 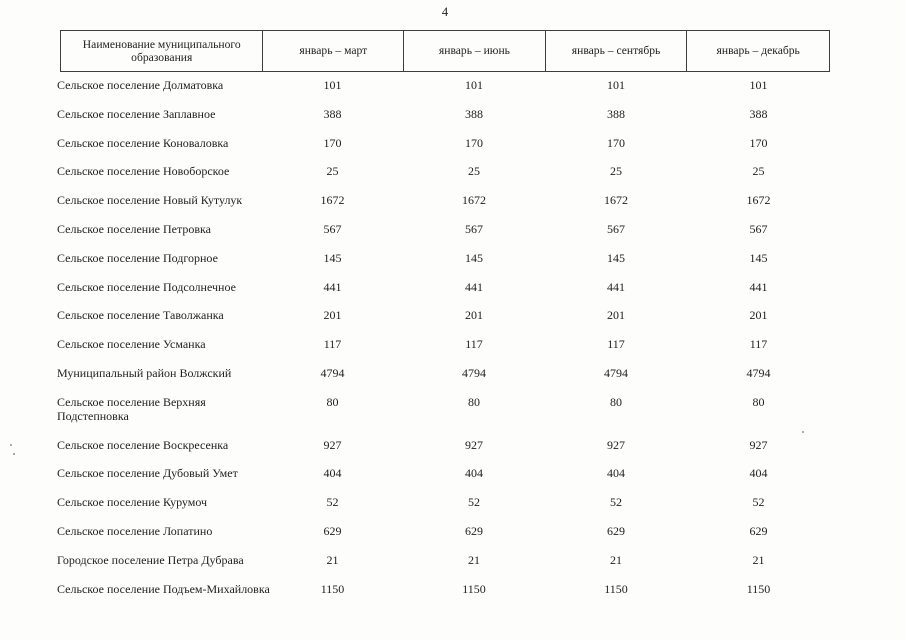 I want to click on municipality-name: Сельское поселение Усманка, so click(x=131, y=344).